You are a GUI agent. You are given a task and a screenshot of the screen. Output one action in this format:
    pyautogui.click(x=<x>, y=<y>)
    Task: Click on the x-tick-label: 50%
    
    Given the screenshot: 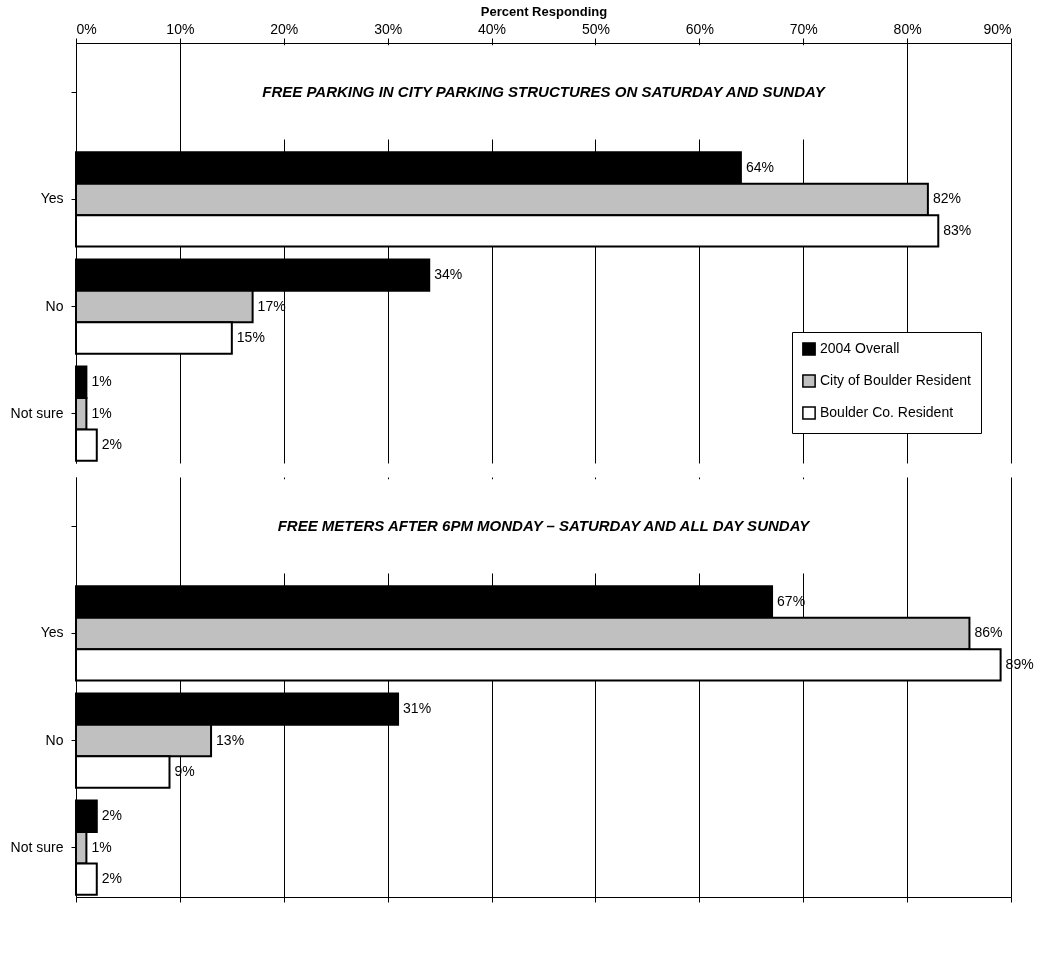 What is the action you would take?
    pyautogui.click(x=595, y=28)
    